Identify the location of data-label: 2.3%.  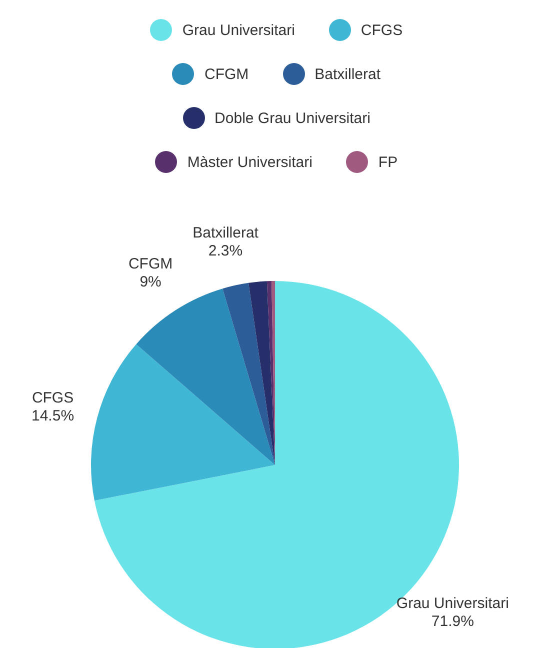
(225, 251).